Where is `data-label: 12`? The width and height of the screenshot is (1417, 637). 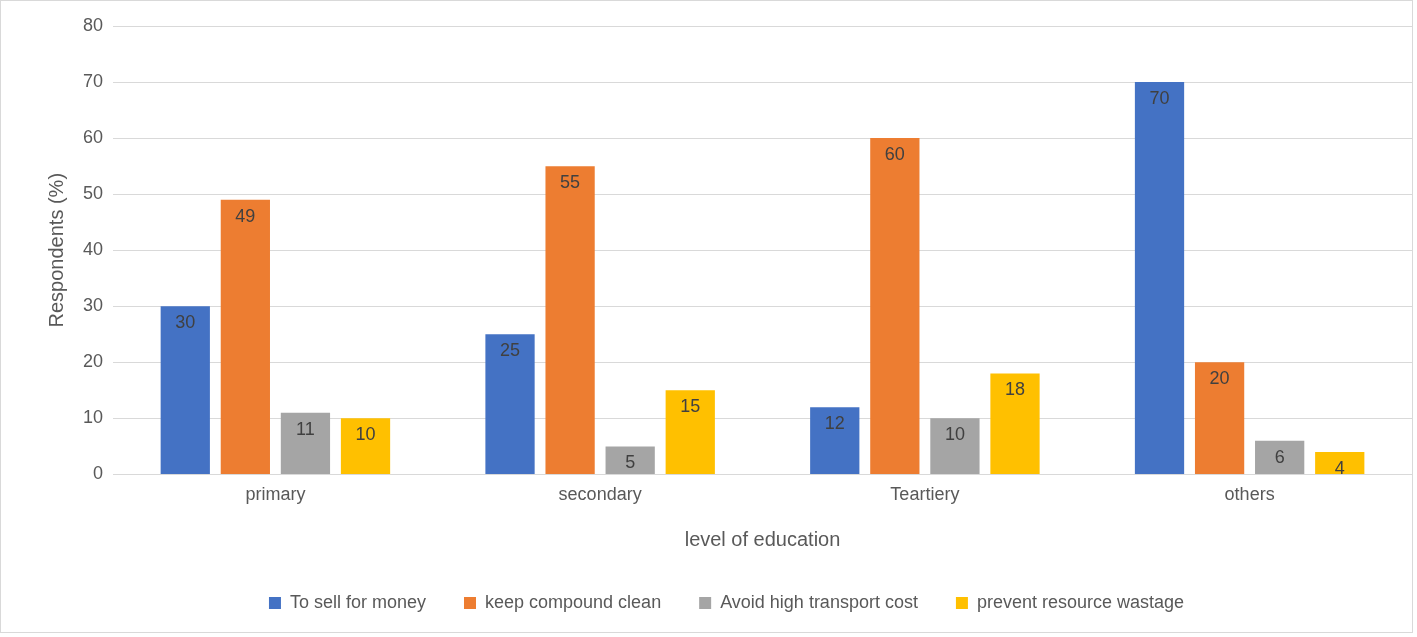
data-label: 12 is located at coordinates (834, 423).